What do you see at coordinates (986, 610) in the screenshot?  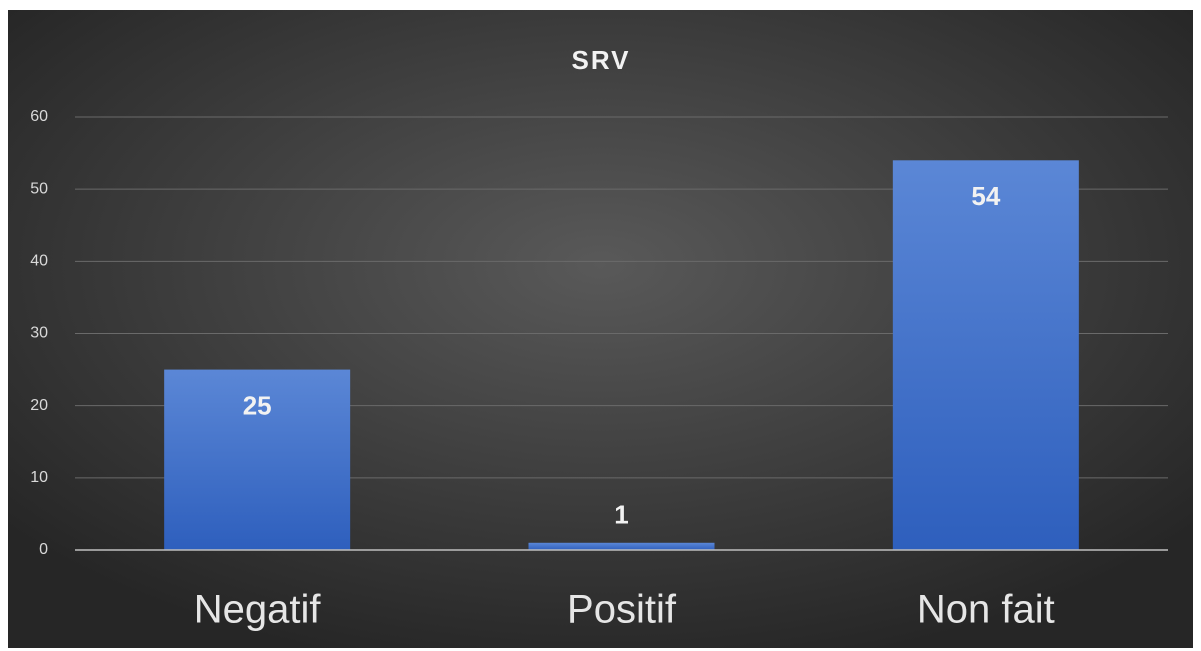 I see `x-tick-label: Non fait` at bounding box center [986, 610].